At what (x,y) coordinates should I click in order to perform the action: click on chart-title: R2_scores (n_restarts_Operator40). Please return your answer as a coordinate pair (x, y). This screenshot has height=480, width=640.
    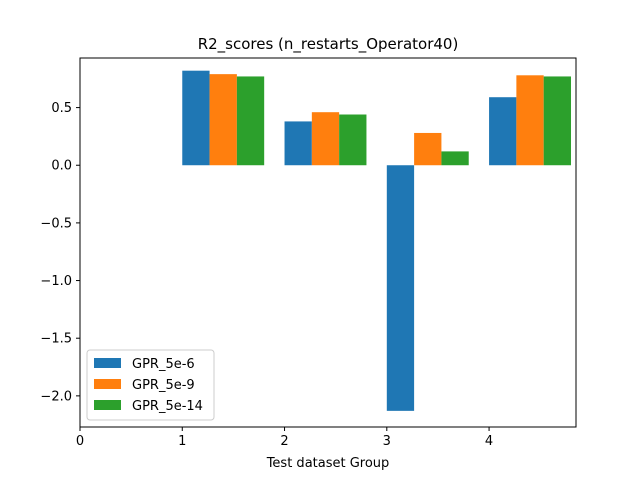
    Looking at the image, I should click on (328, 44).